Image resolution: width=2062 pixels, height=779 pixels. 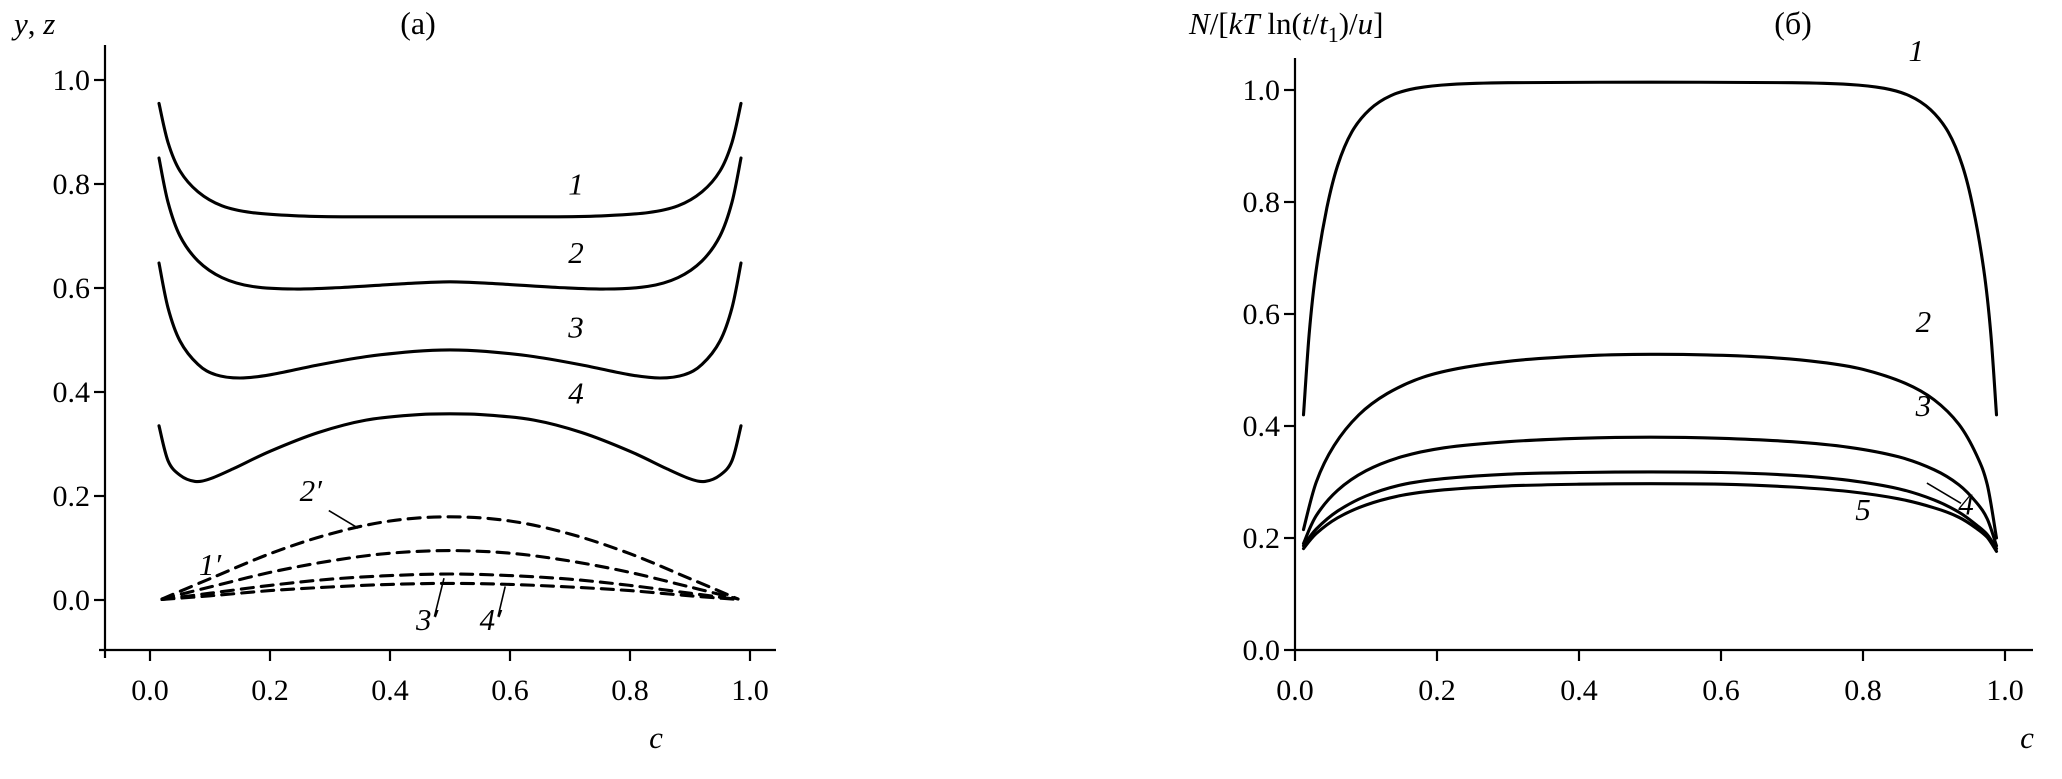 What do you see at coordinates (1793, 23) in the screenshot?
I see `panel-title: (б)` at bounding box center [1793, 23].